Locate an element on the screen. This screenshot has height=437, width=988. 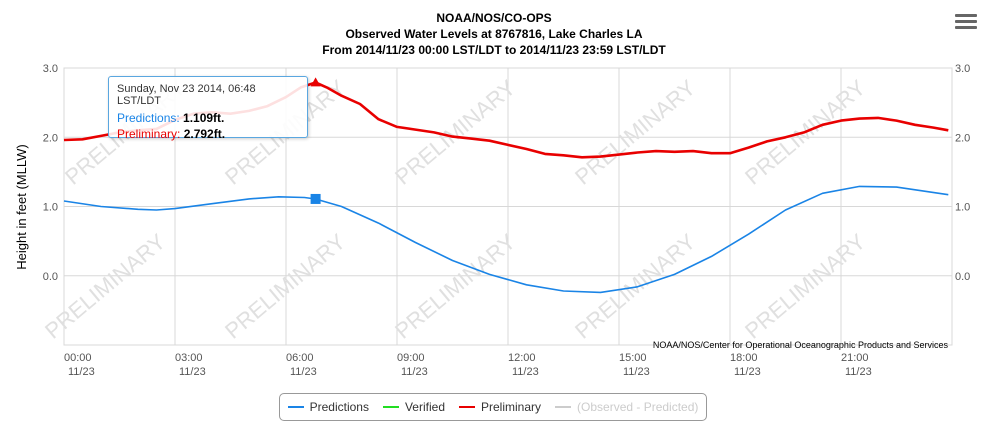
x-tick-date-5: 11/23 is located at coordinates (636, 372).